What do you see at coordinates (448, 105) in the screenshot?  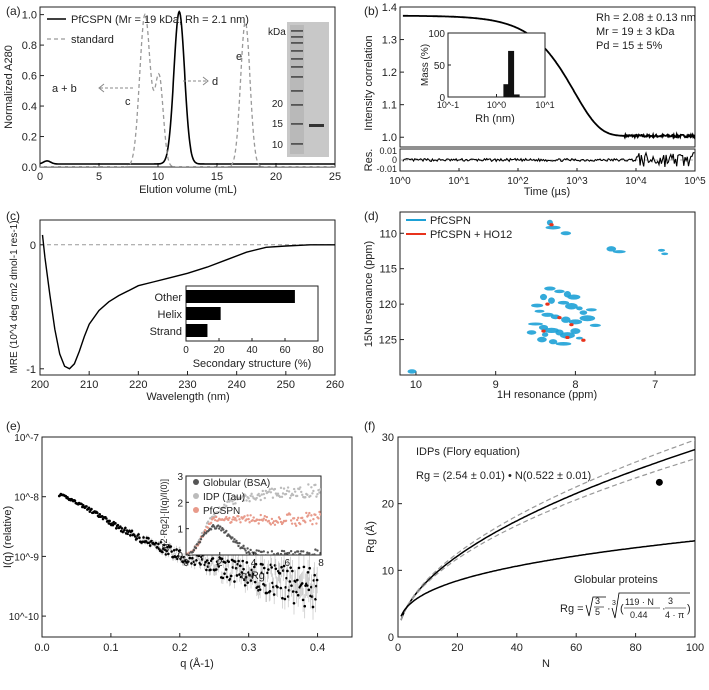 I see `panel-b-inset-x-tick-label: 10^-1` at bounding box center [448, 105].